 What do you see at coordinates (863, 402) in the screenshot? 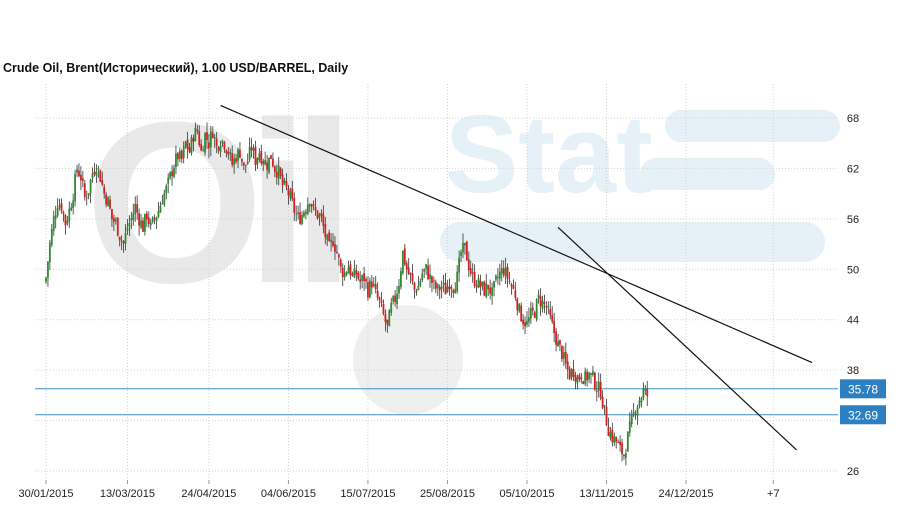
I see `level-labels: 35.78 32.69` at bounding box center [863, 402].